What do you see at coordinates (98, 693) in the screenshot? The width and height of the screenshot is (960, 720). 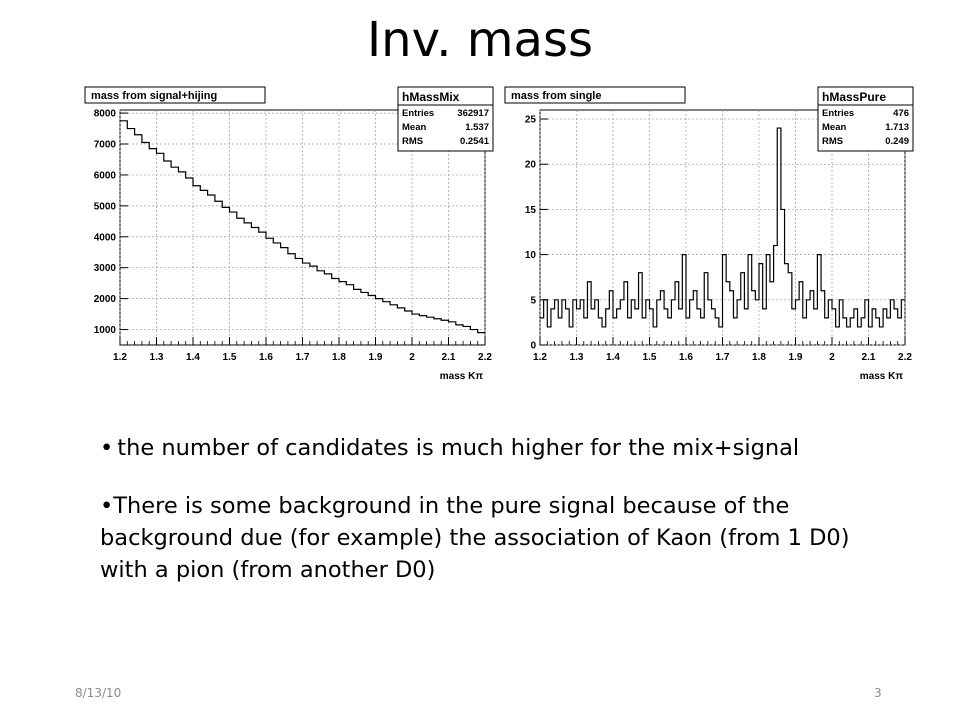 I see `footer-date: 8/13/10` at bounding box center [98, 693].